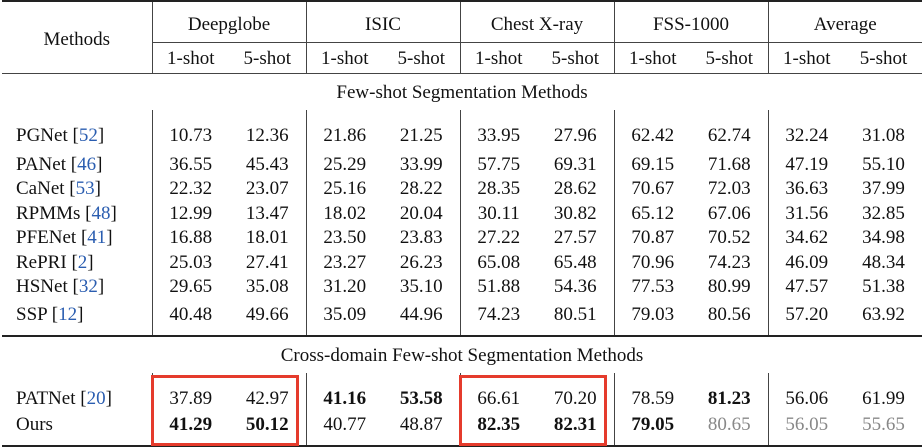  I want to click on value-cell: 21.25, so click(421, 135).